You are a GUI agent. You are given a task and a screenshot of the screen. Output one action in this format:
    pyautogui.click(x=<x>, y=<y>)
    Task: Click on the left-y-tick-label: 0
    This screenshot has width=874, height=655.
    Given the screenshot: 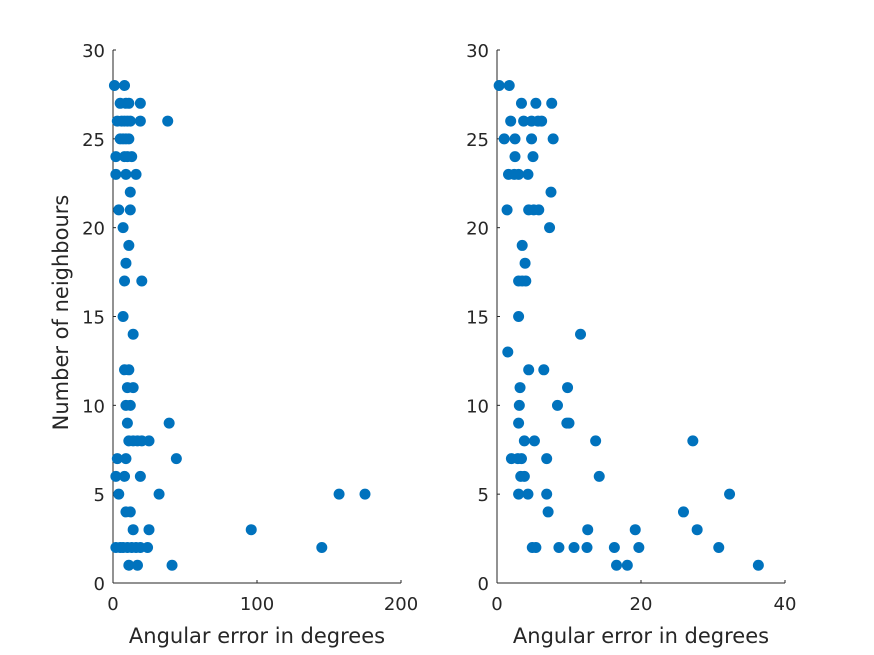 What is the action you would take?
    pyautogui.click(x=99, y=584)
    